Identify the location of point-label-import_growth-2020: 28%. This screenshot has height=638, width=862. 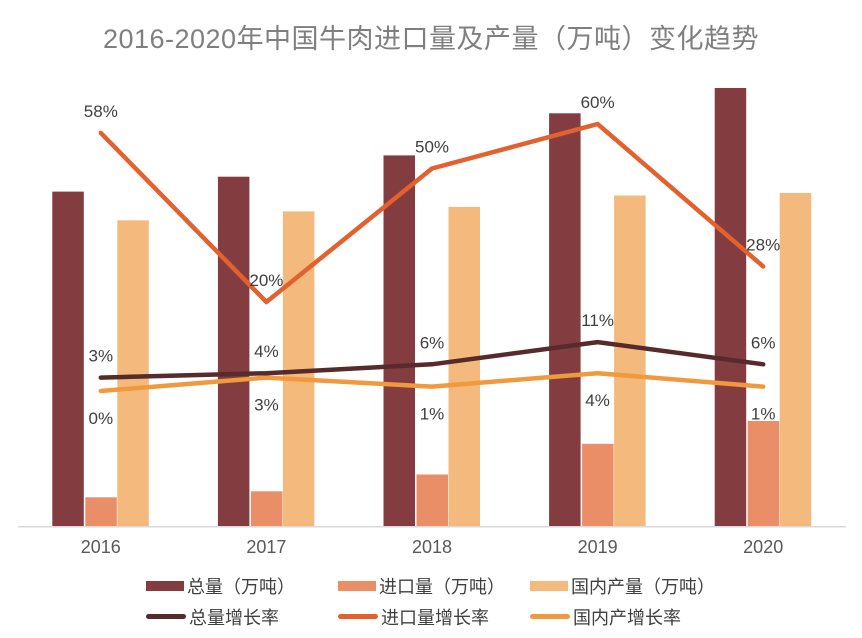
(763, 244).